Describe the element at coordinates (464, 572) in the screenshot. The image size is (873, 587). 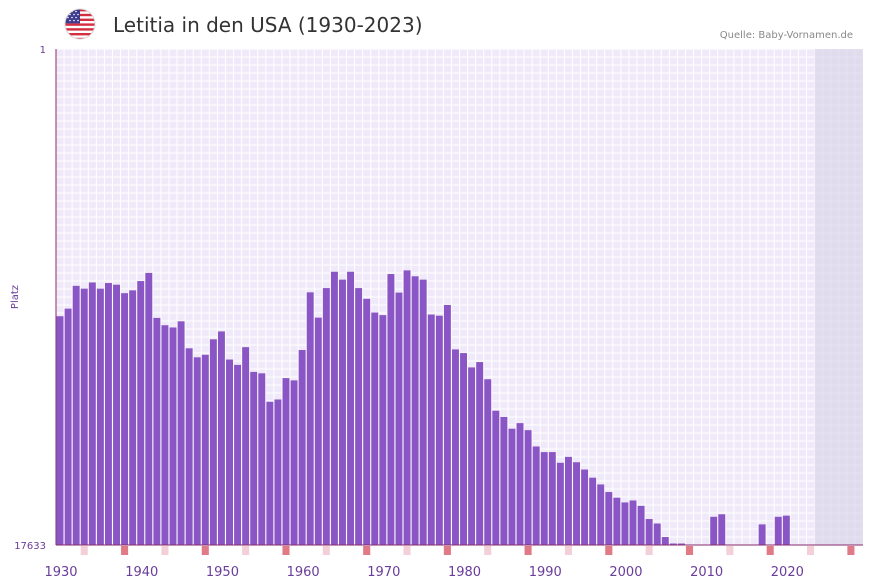
I see `x-tick-label-1980: 1980` at that location.